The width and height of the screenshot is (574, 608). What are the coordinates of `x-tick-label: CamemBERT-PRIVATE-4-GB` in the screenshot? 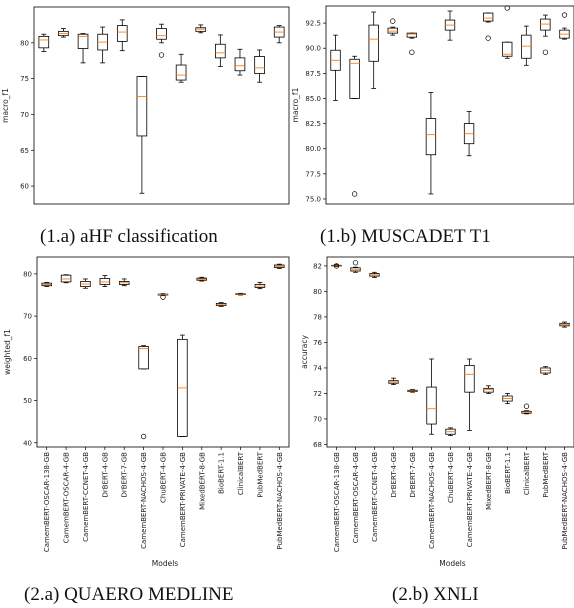 It's located at (470, 499).